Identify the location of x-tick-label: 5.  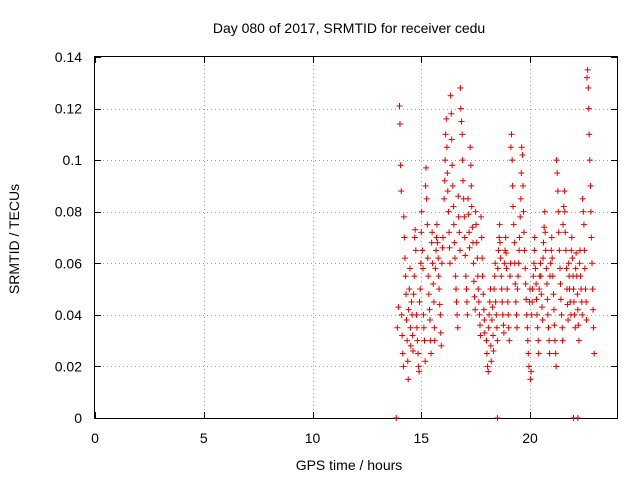
(204, 438).